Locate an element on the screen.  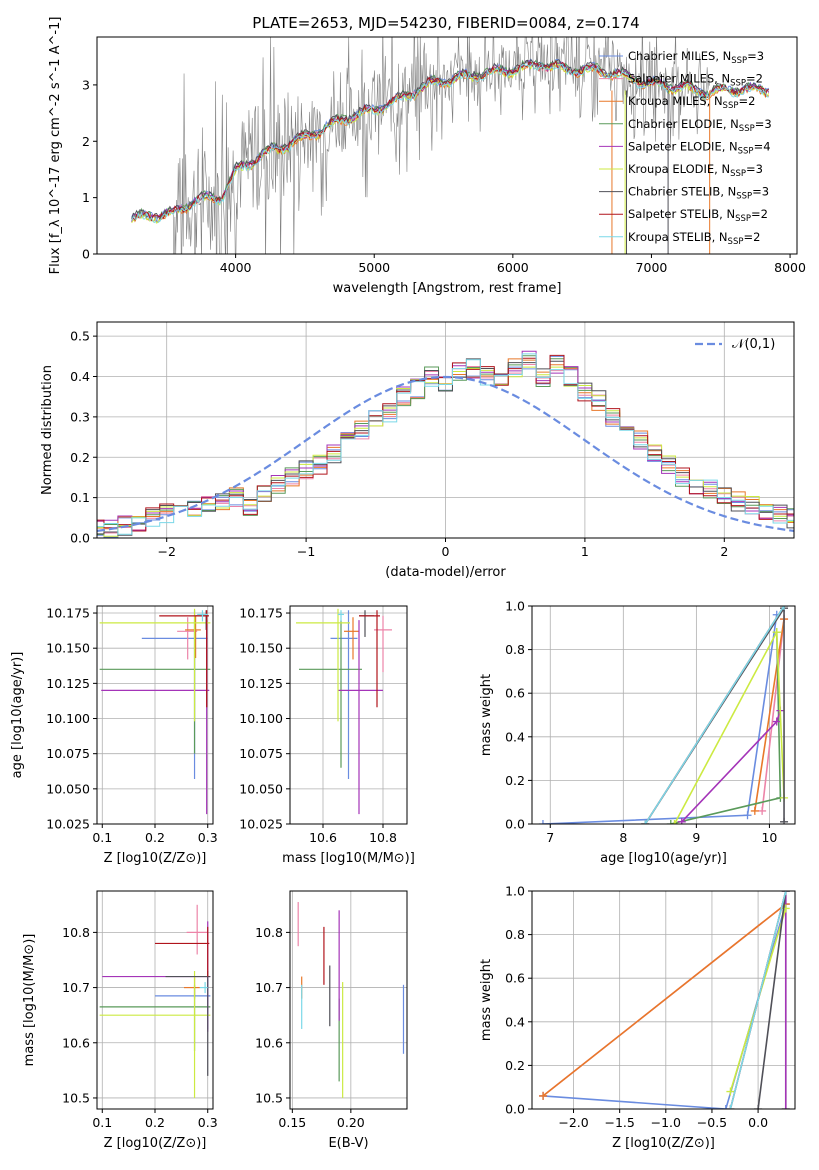
x-tick-label: 0.3 is located at coordinates (208, 837).